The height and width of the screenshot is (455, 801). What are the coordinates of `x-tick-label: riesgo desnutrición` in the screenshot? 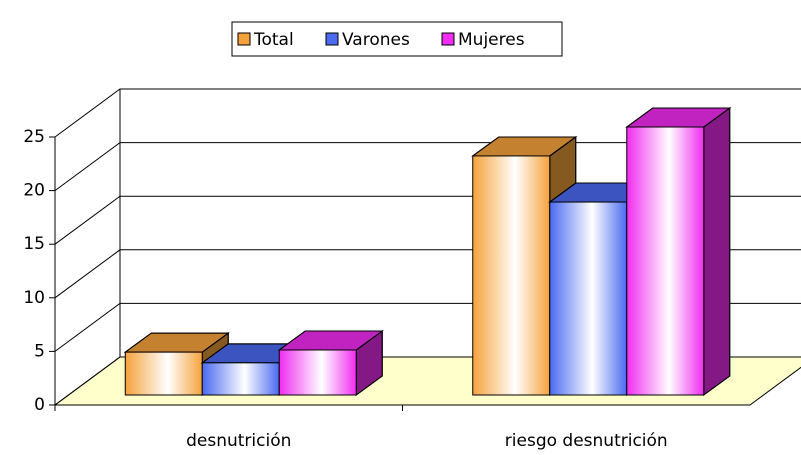 It's located at (586, 441).